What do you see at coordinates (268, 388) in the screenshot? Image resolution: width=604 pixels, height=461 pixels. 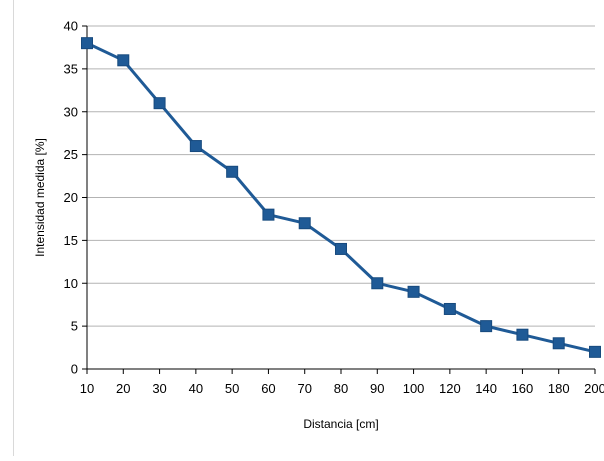 I see `x-tick-label: 60` at bounding box center [268, 388].